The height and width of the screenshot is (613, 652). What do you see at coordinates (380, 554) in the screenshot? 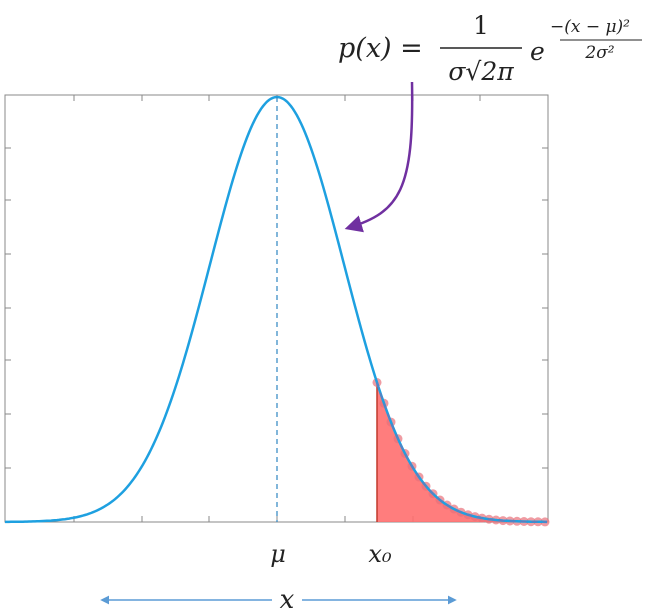
I see `threshold-label: x₀` at bounding box center [380, 554].